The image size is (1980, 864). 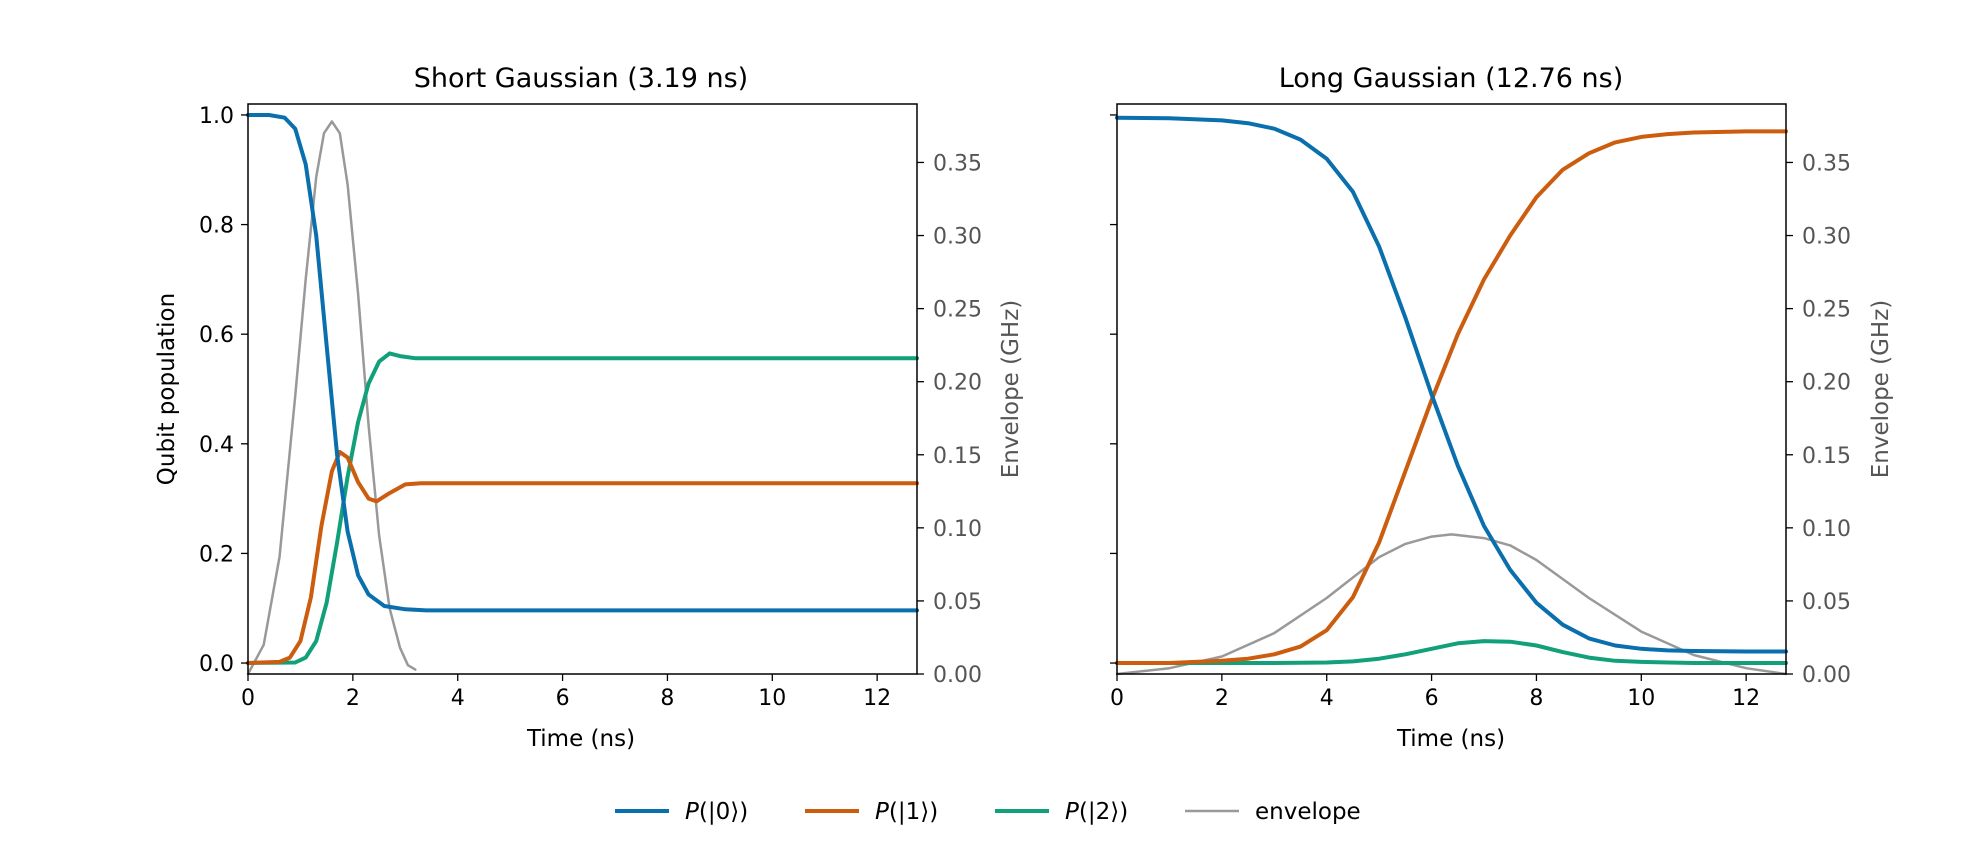 I want to click on y-axis-ticks: 0.0 0.2 0.4 0.6 0.8 1.0, so click(x=223, y=390).